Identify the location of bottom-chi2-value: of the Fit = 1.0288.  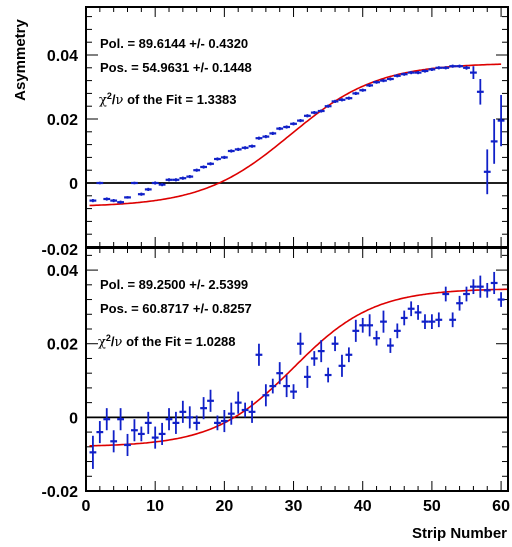
(180, 341).